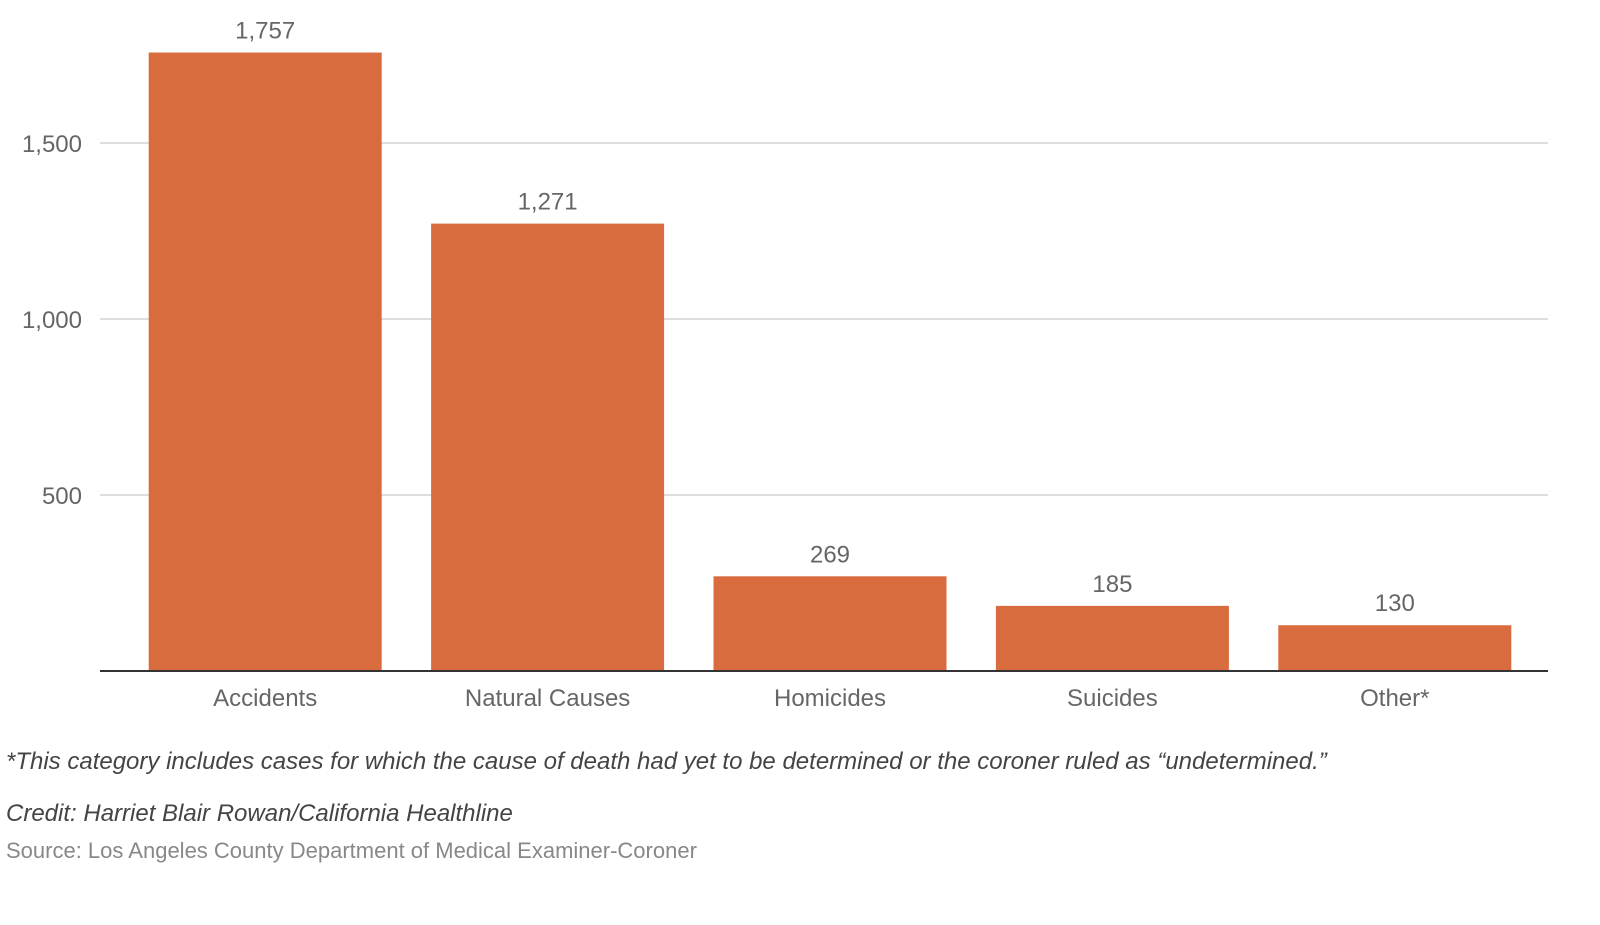 The height and width of the screenshot is (925, 1600). Describe the element at coordinates (1112, 584) in the screenshot. I see `bar-value-label: 185` at that location.